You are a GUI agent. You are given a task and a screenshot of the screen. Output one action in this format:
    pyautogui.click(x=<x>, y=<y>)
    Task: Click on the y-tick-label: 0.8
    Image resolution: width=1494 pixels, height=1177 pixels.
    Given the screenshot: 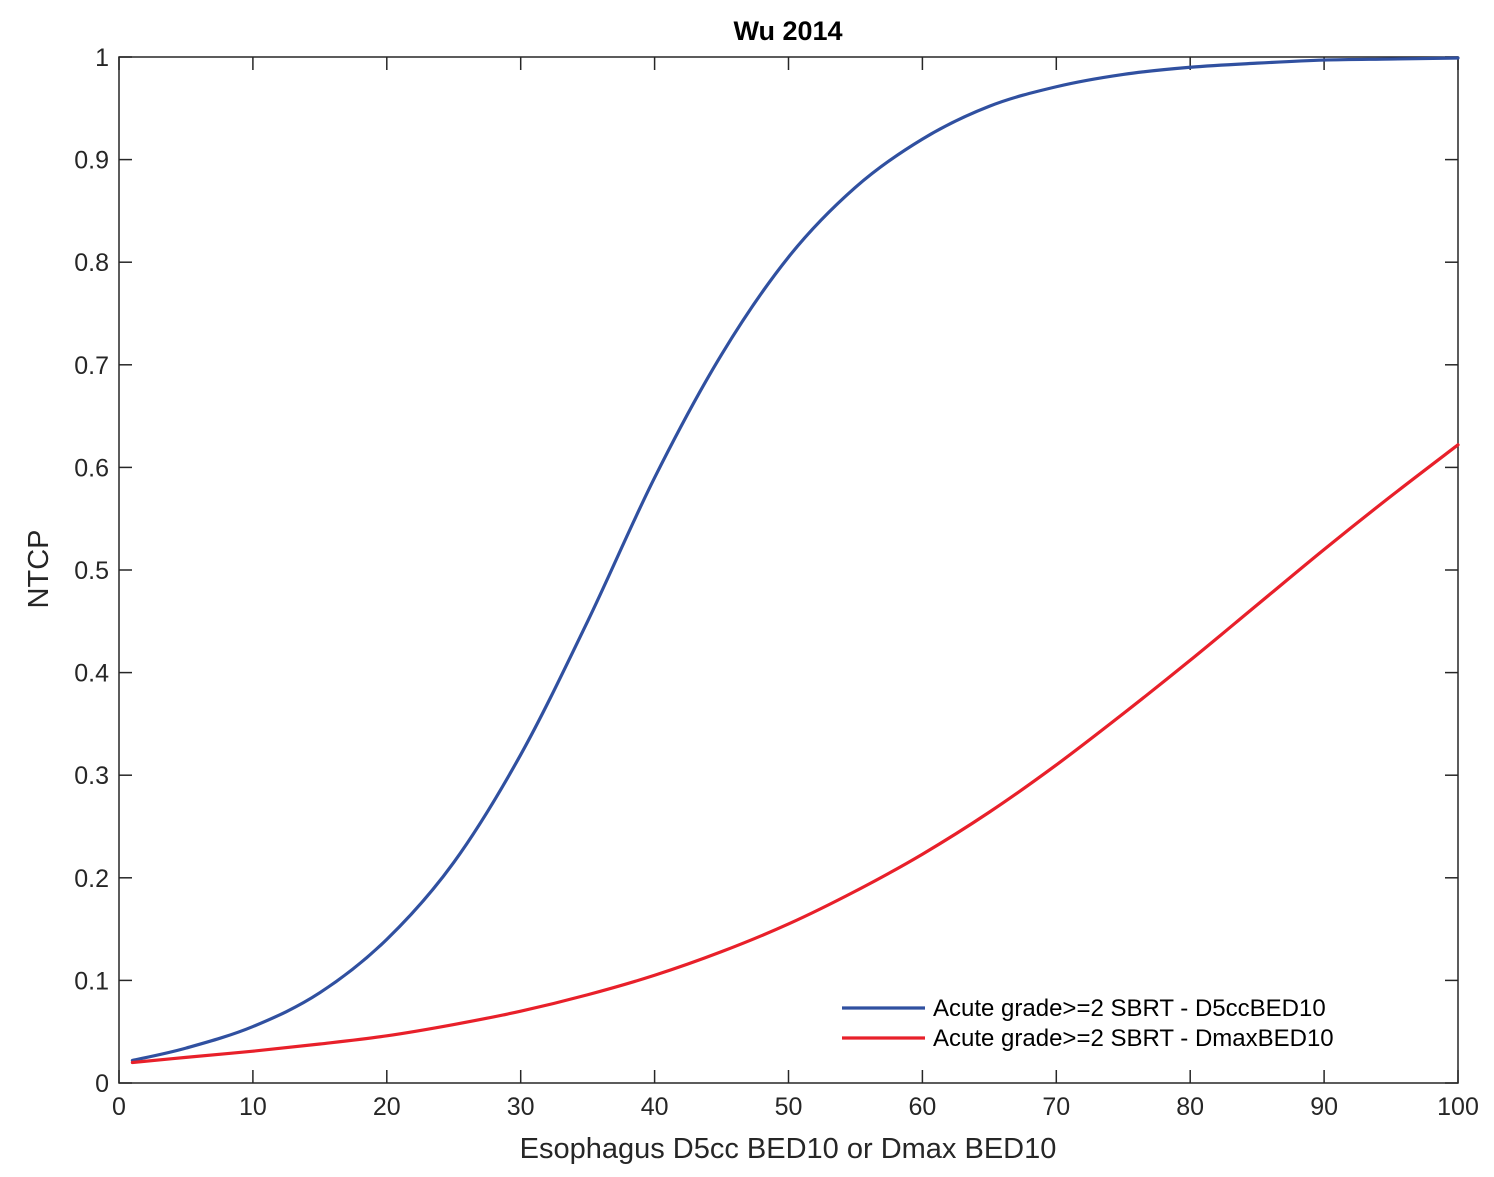 What is the action you would take?
    pyautogui.click(x=91, y=263)
    